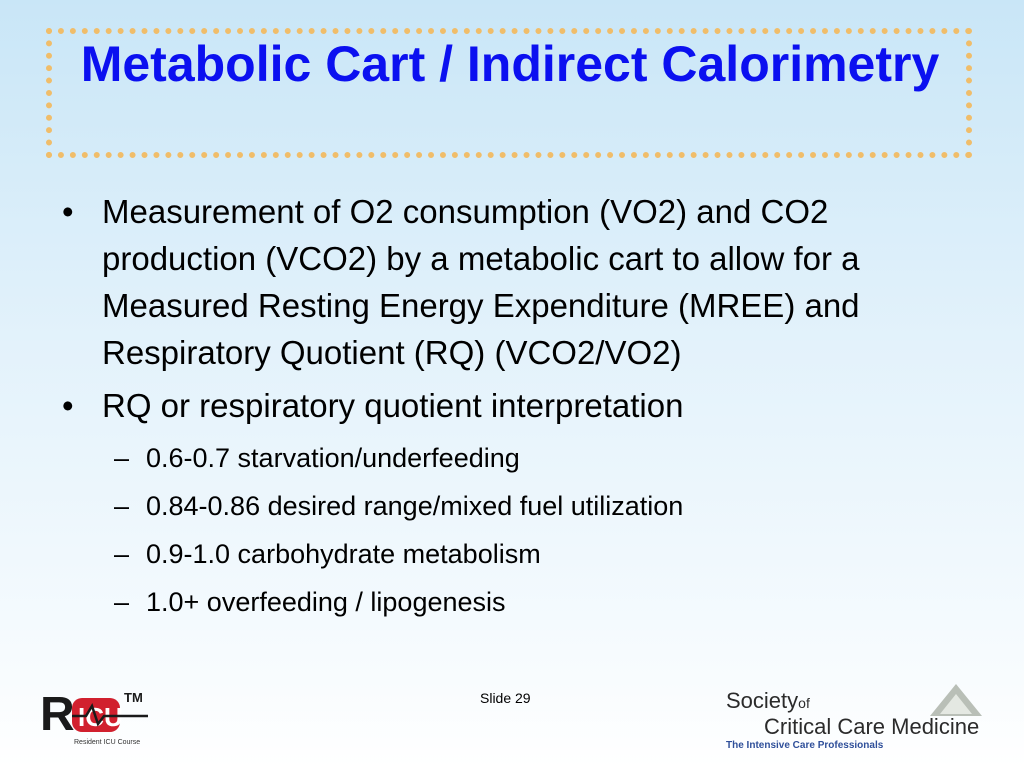 Image resolution: width=1024 pixels, height=768 pixels. Describe the element at coordinates (326, 602) in the screenshot. I see `sub-bullet-text: 1.0+ overfeeding / lipogenesis` at that location.